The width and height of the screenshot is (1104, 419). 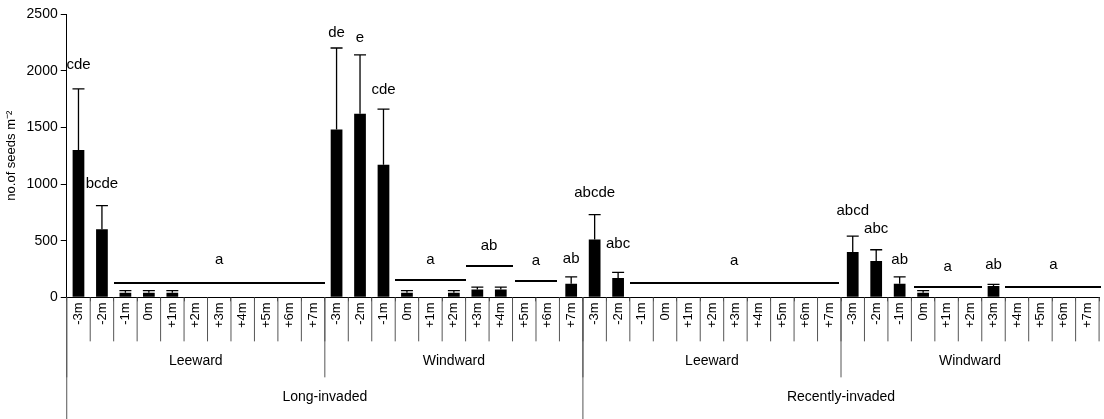 What do you see at coordinates (852, 210) in the screenshot?
I see `annotation: abcd` at bounding box center [852, 210].